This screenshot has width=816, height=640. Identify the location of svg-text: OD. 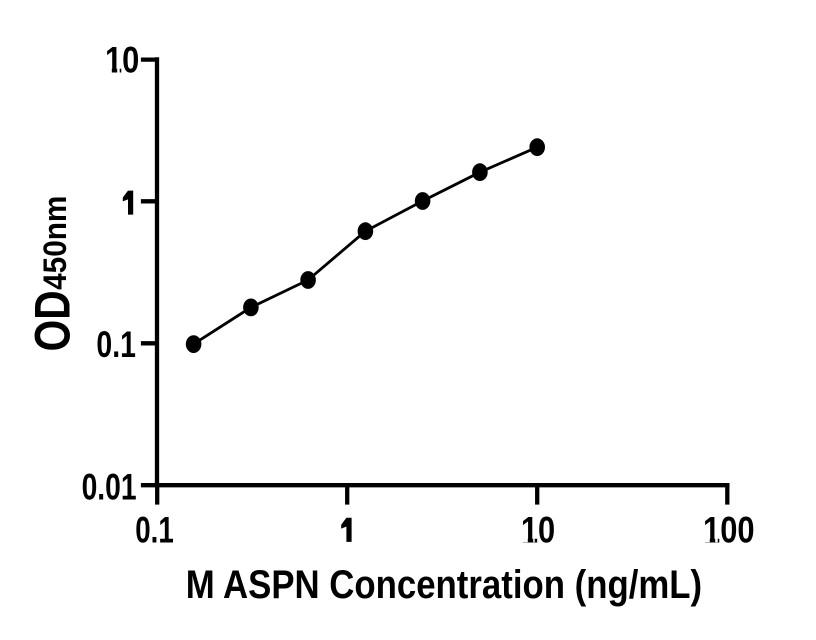
(53, 320).